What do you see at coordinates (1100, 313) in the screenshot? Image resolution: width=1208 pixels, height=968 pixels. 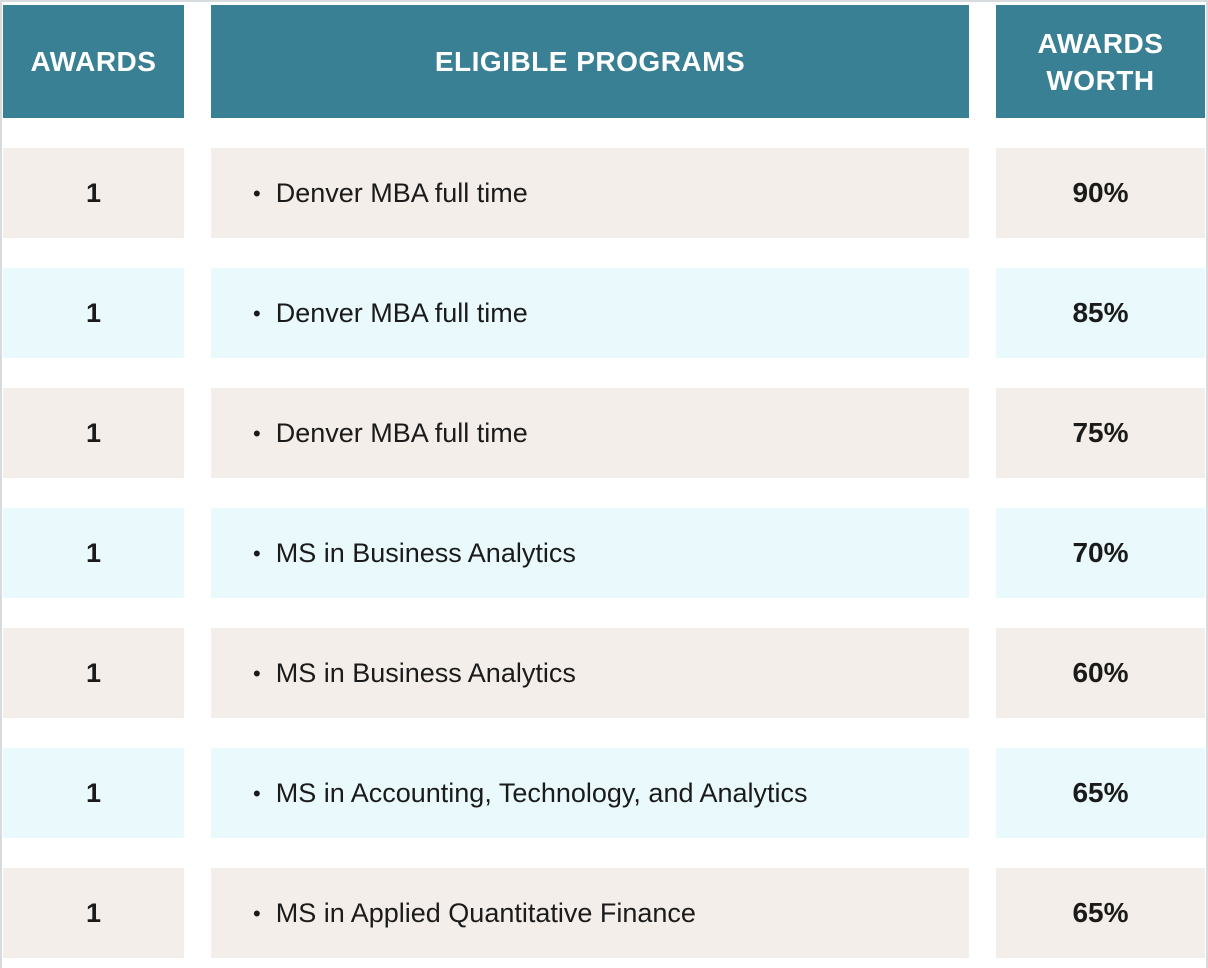 I see `awards-worth: 85%` at bounding box center [1100, 313].